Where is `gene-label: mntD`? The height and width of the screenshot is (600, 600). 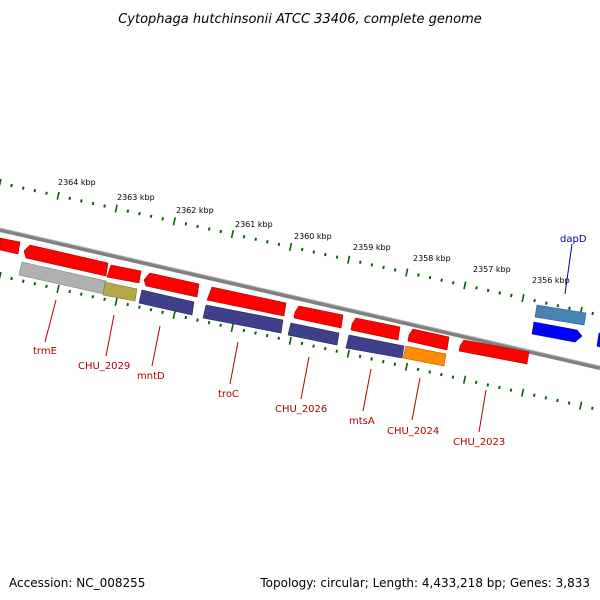
gene-label: mntD is located at coordinates (151, 376).